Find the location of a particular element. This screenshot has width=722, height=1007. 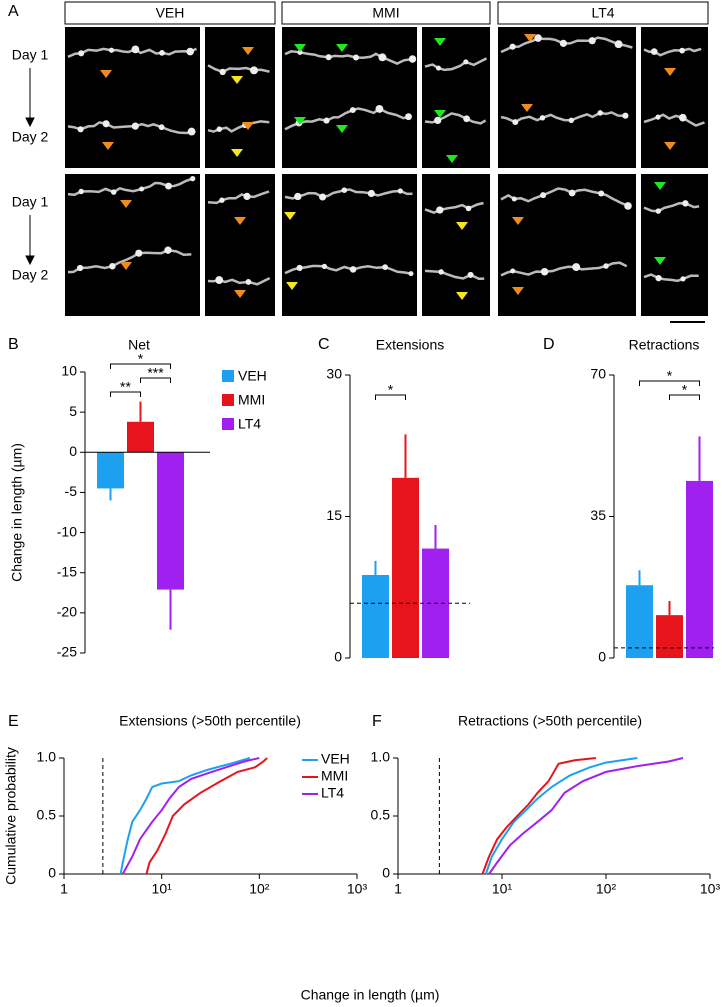

y-axis-label: Cumulative probability is located at coordinates (11, 816).